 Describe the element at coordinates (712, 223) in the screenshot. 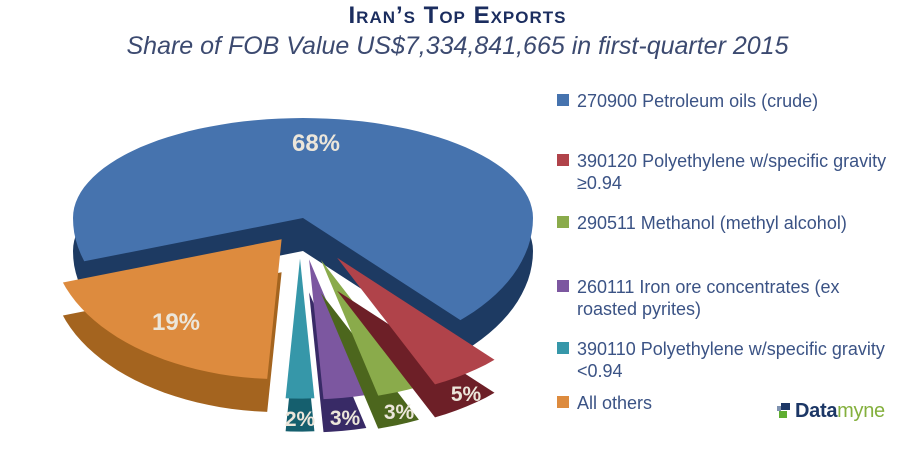

I see `legend-label-2: 290511 Methanol (methyl alcohol)` at that location.